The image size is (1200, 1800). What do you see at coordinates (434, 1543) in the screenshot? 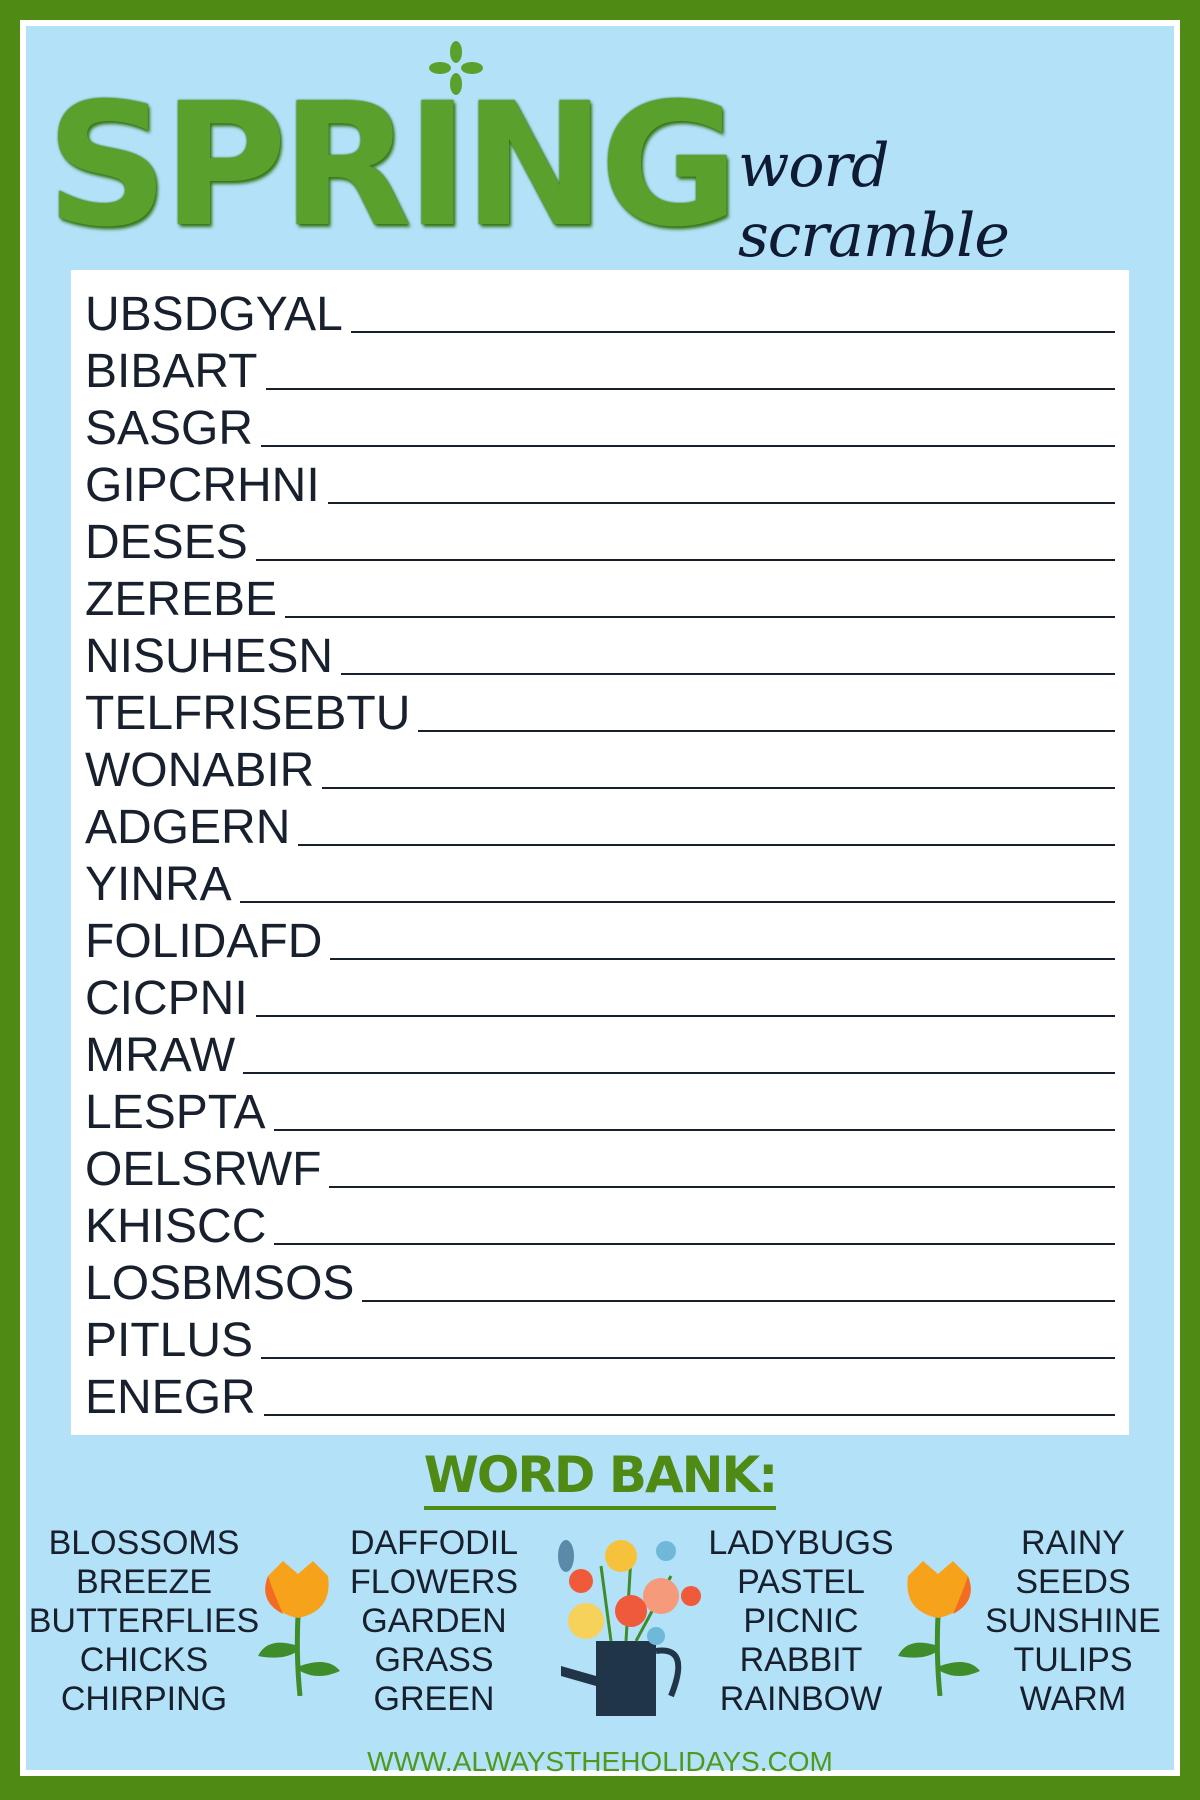
I see `word-bank-item: DAFFODIL` at bounding box center [434, 1543].